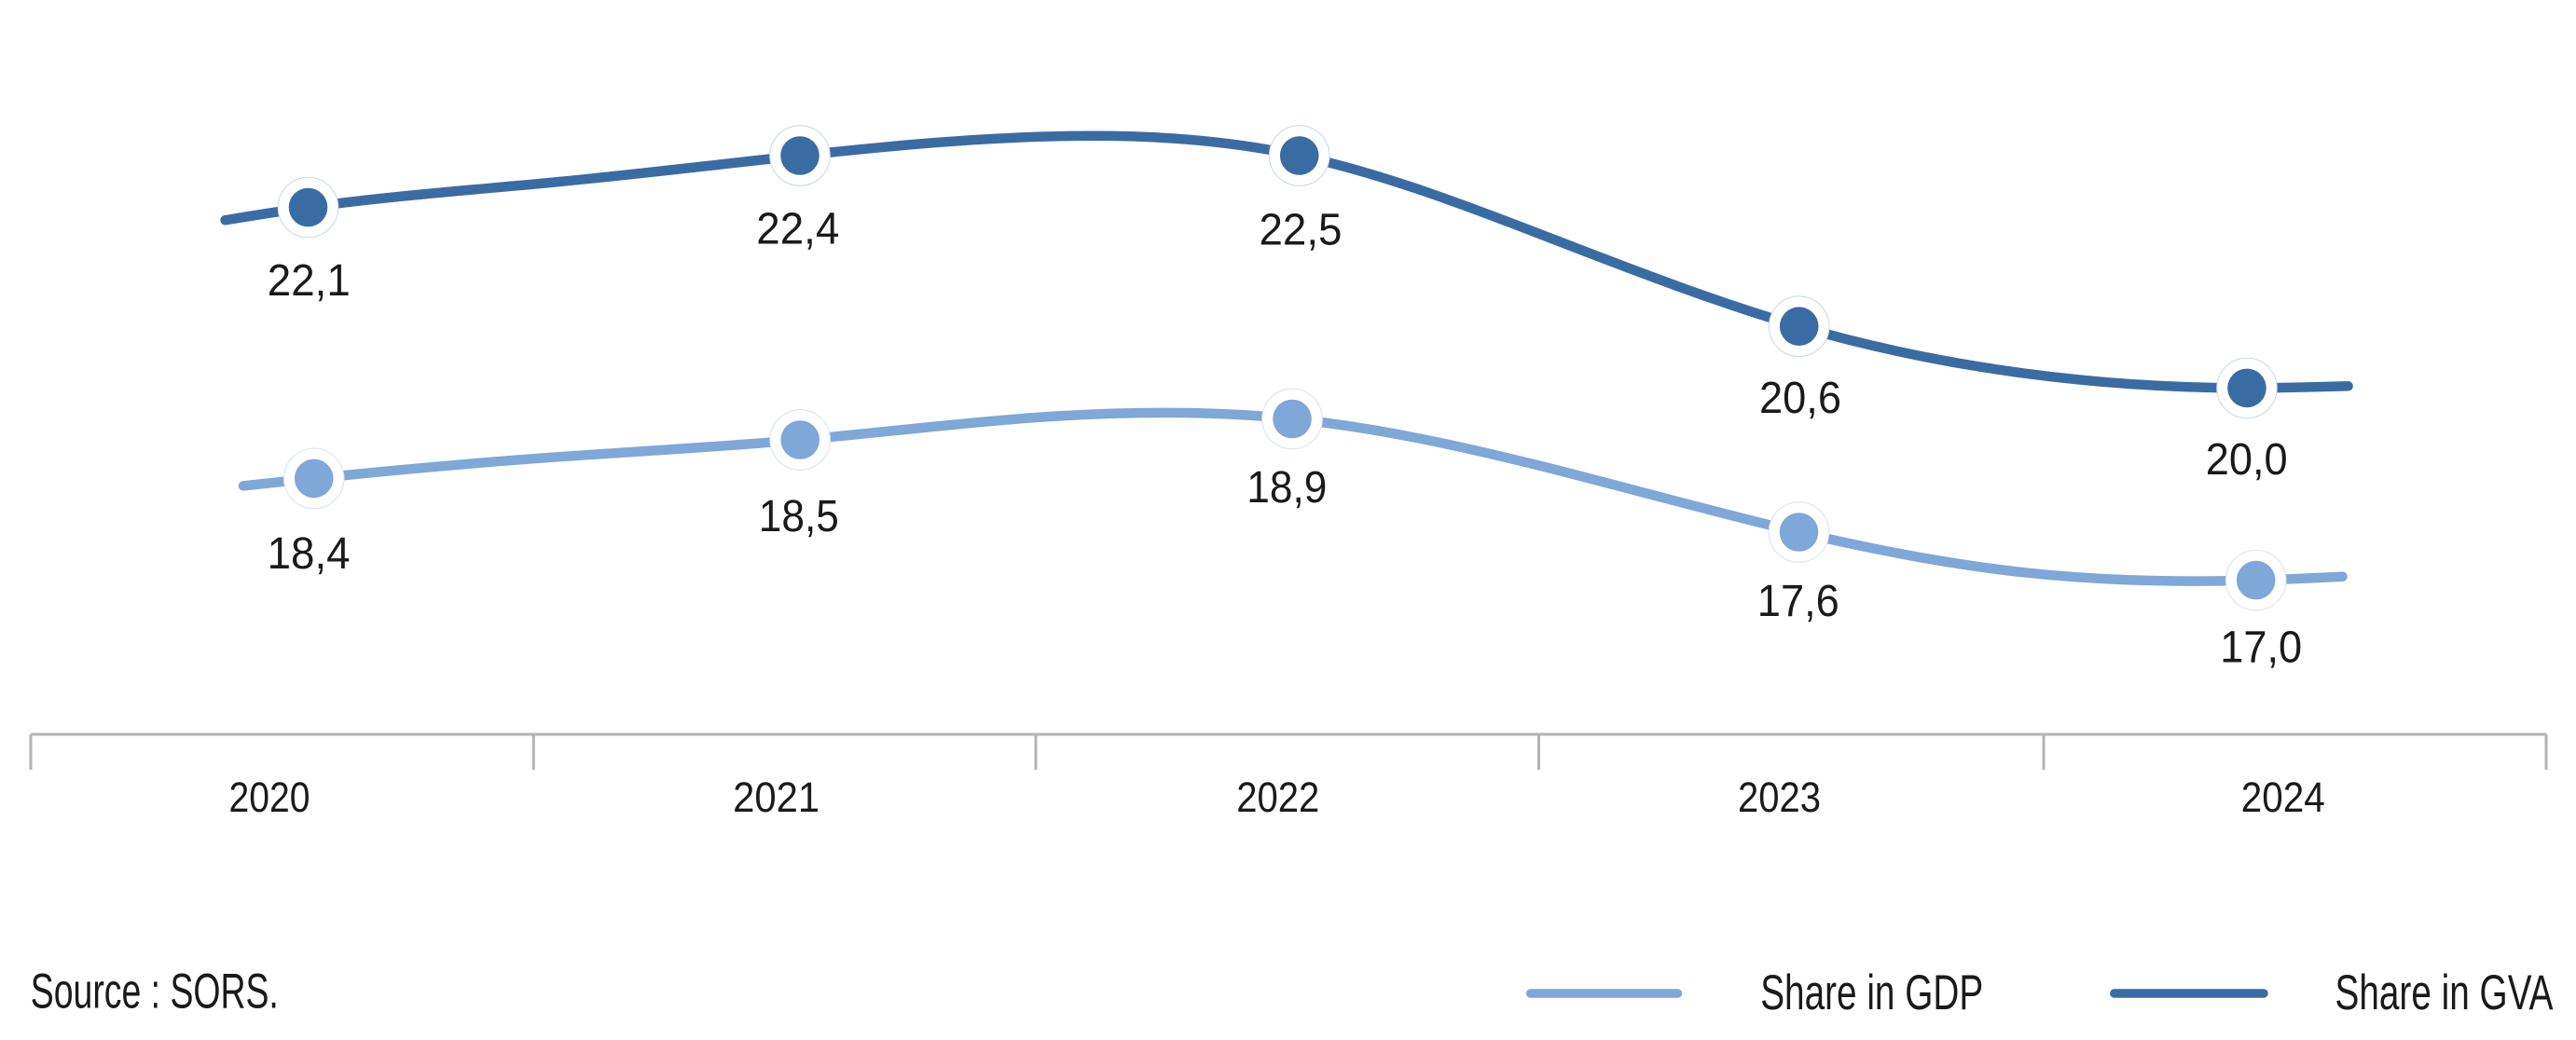  I want to click on svg-text: 2020, so click(269, 797).